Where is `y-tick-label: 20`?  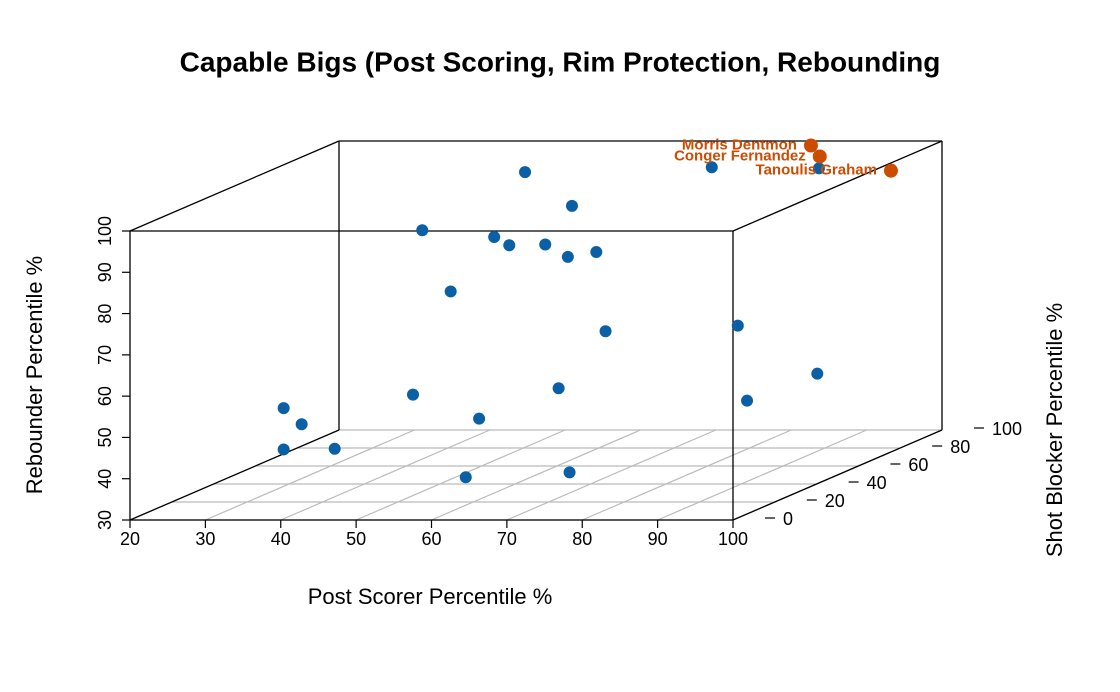
y-tick-label: 20 is located at coordinates (835, 501).